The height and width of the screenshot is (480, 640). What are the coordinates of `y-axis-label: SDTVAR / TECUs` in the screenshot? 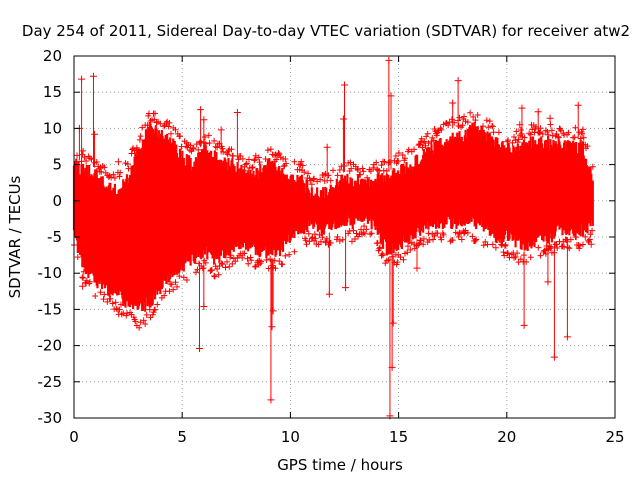 It's located at (15, 236).